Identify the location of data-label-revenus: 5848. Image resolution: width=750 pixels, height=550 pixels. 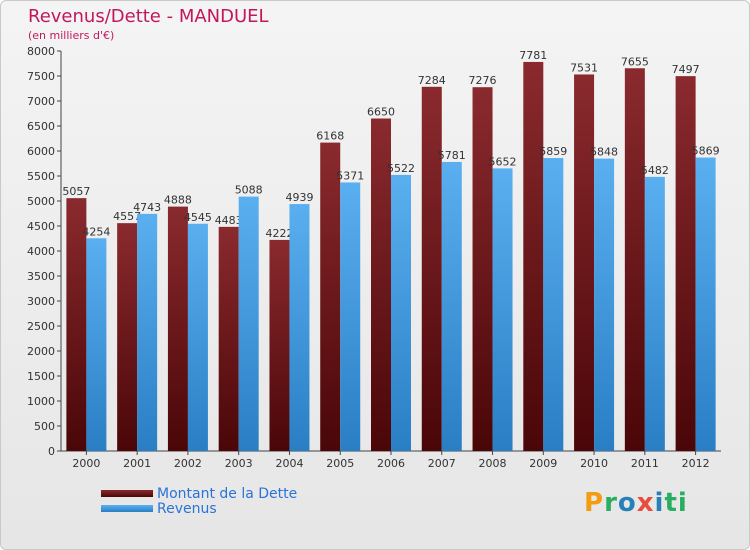
(604, 152).